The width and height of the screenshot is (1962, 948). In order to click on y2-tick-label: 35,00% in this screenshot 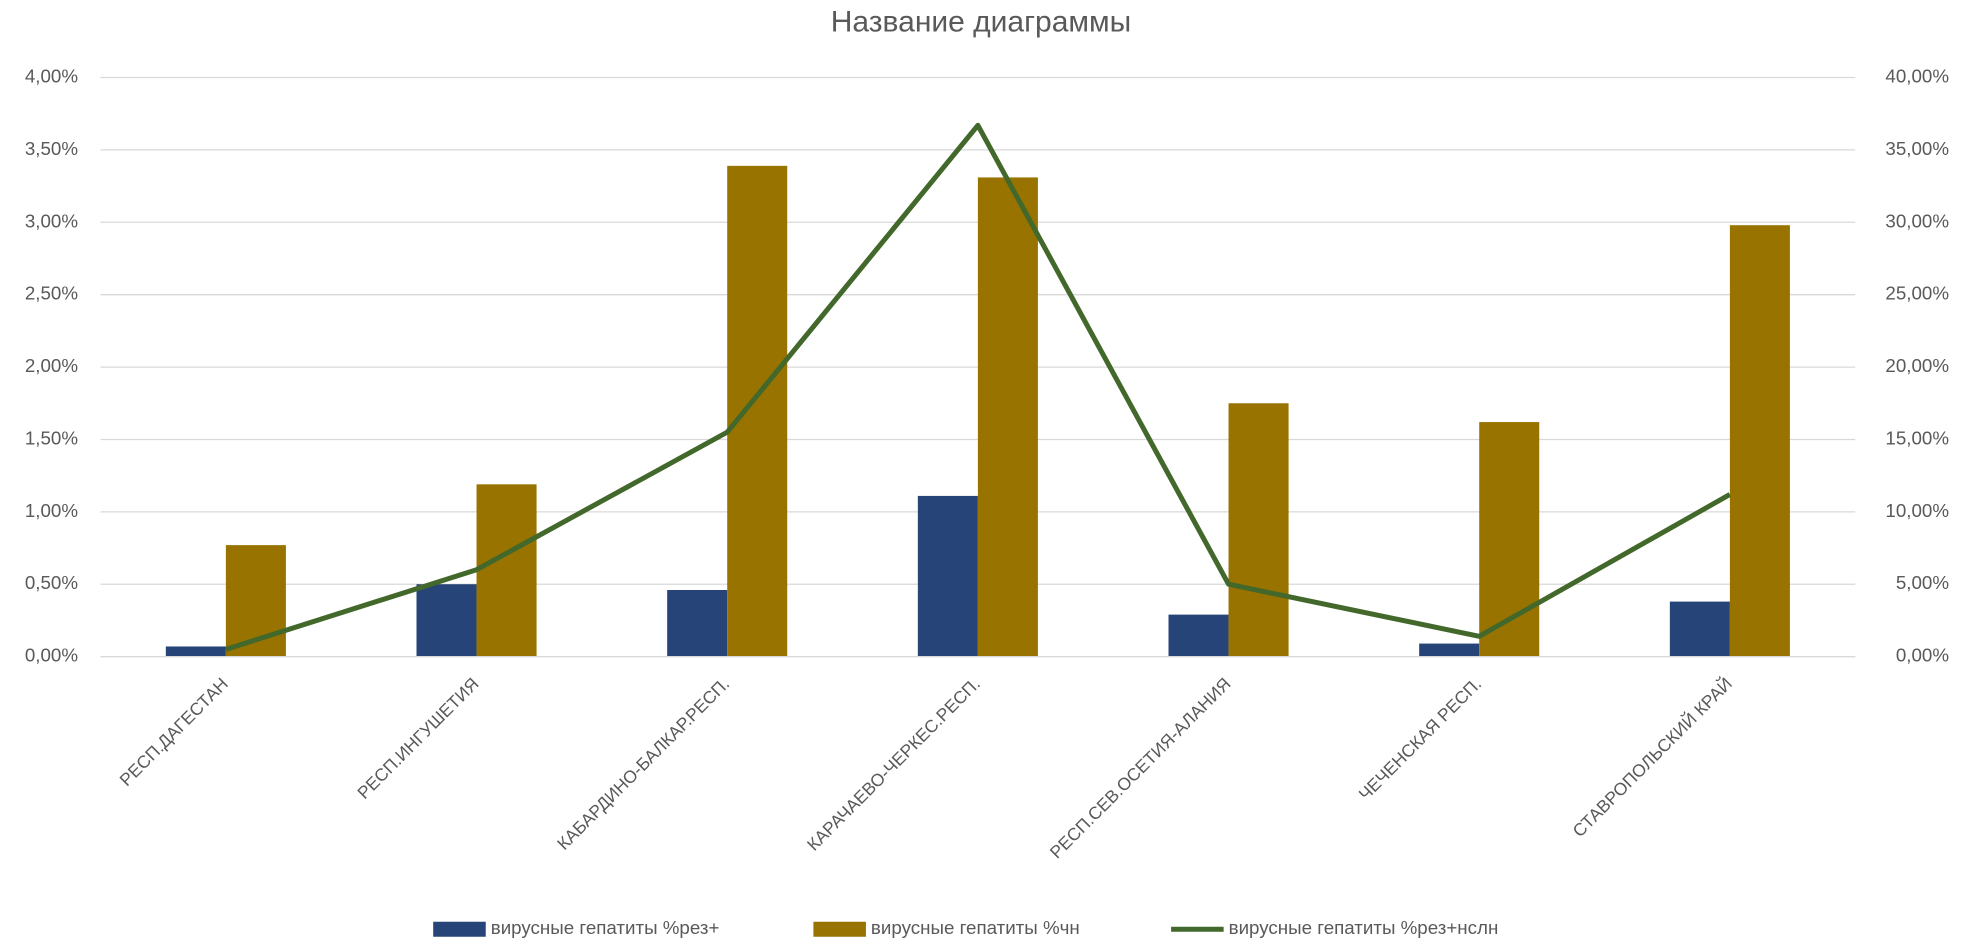, I will do `click(1917, 148)`.